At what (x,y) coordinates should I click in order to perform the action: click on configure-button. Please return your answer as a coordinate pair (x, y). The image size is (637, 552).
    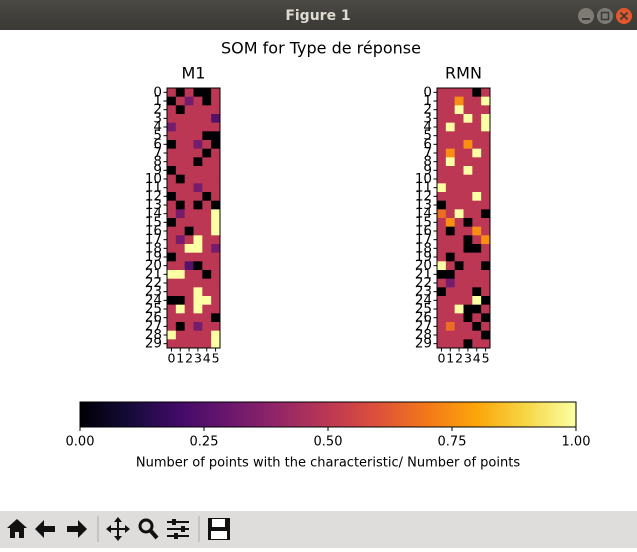
    Looking at the image, I should click on (178, 529).